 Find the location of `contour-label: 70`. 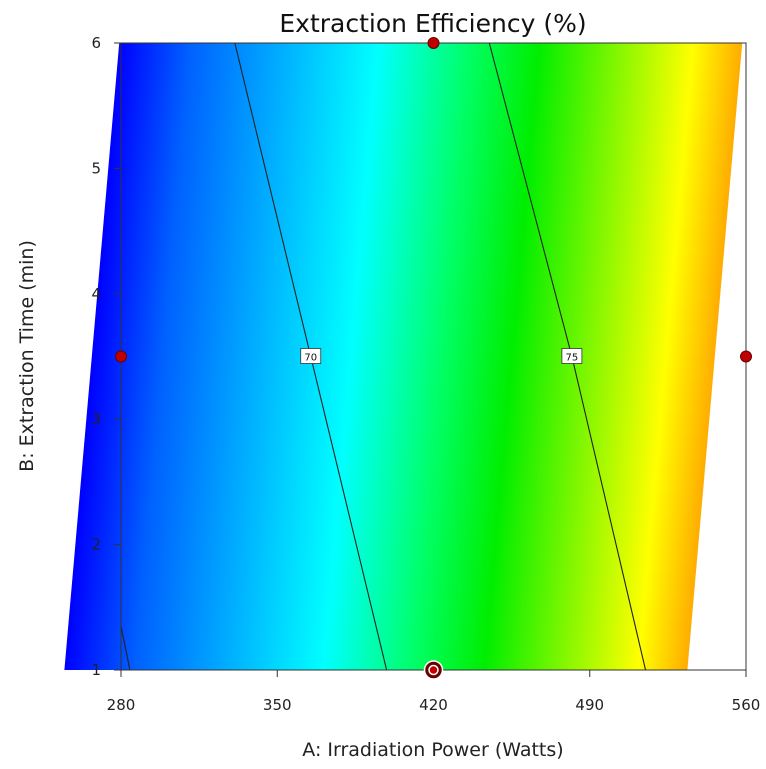

contour-label: 70 is located at coordinates (310, 358).